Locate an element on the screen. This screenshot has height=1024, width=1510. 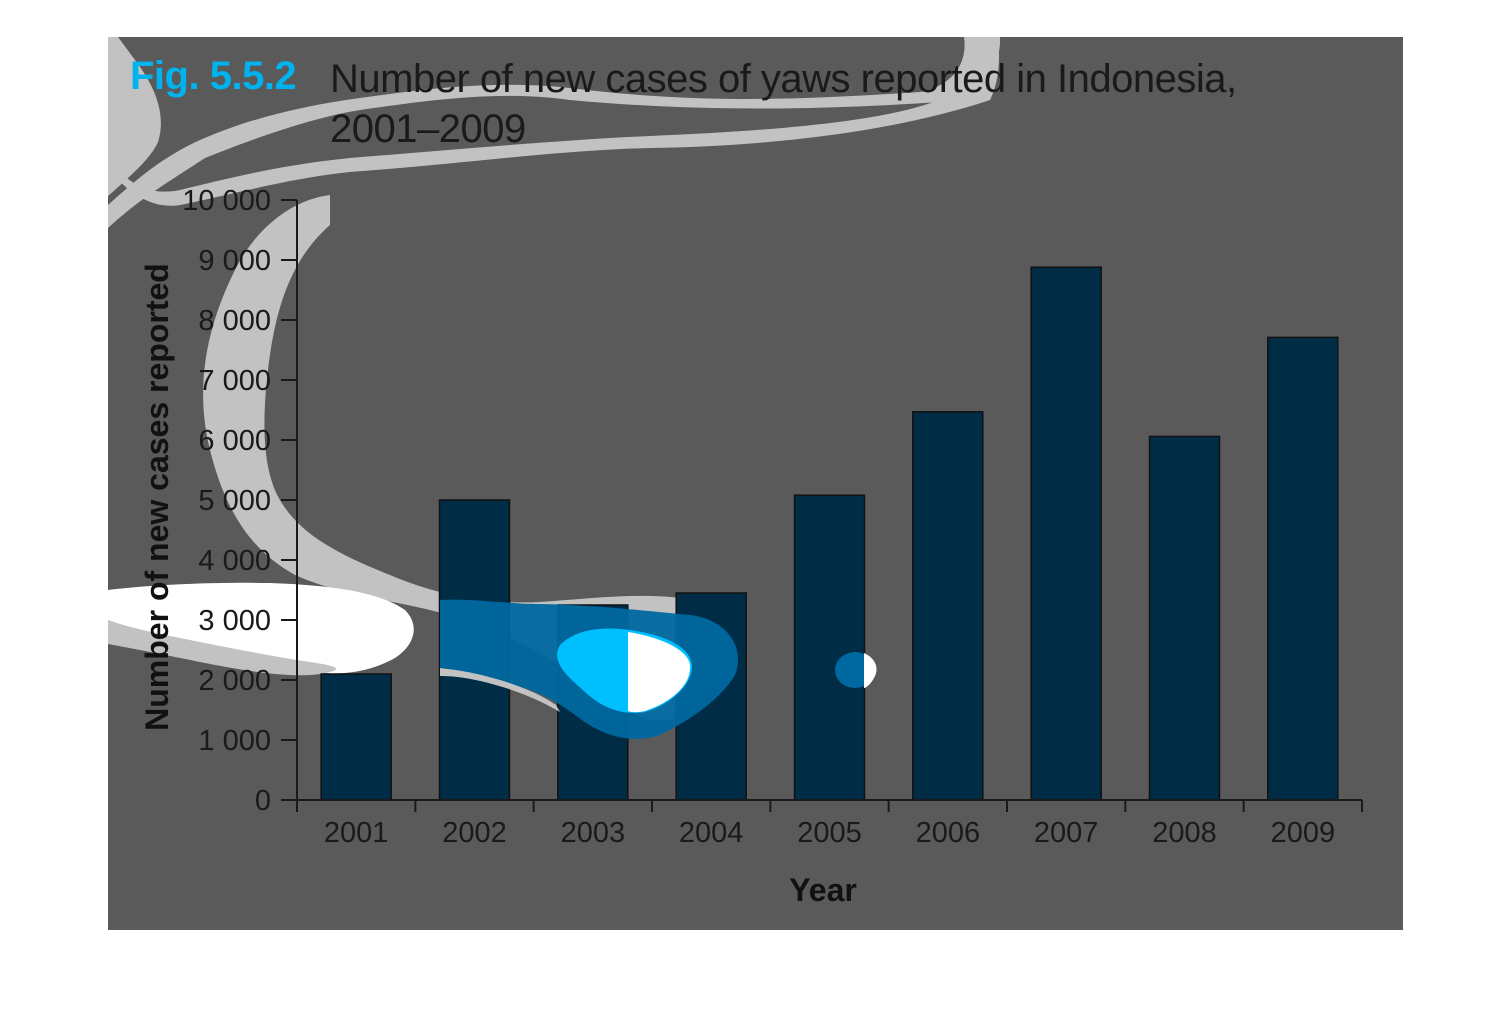
y-tick-label: 1 000 is located at coordinates (234, 741).